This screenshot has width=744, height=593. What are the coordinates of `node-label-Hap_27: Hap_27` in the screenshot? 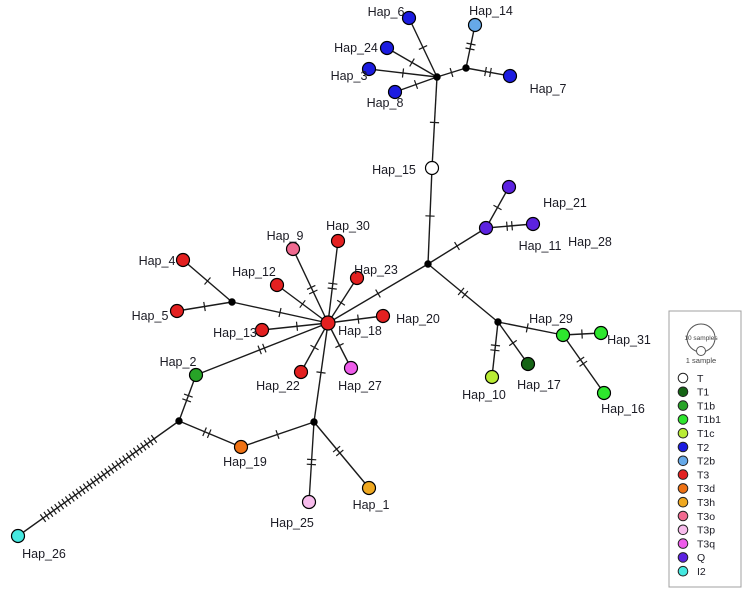 It's located at (360, 386).